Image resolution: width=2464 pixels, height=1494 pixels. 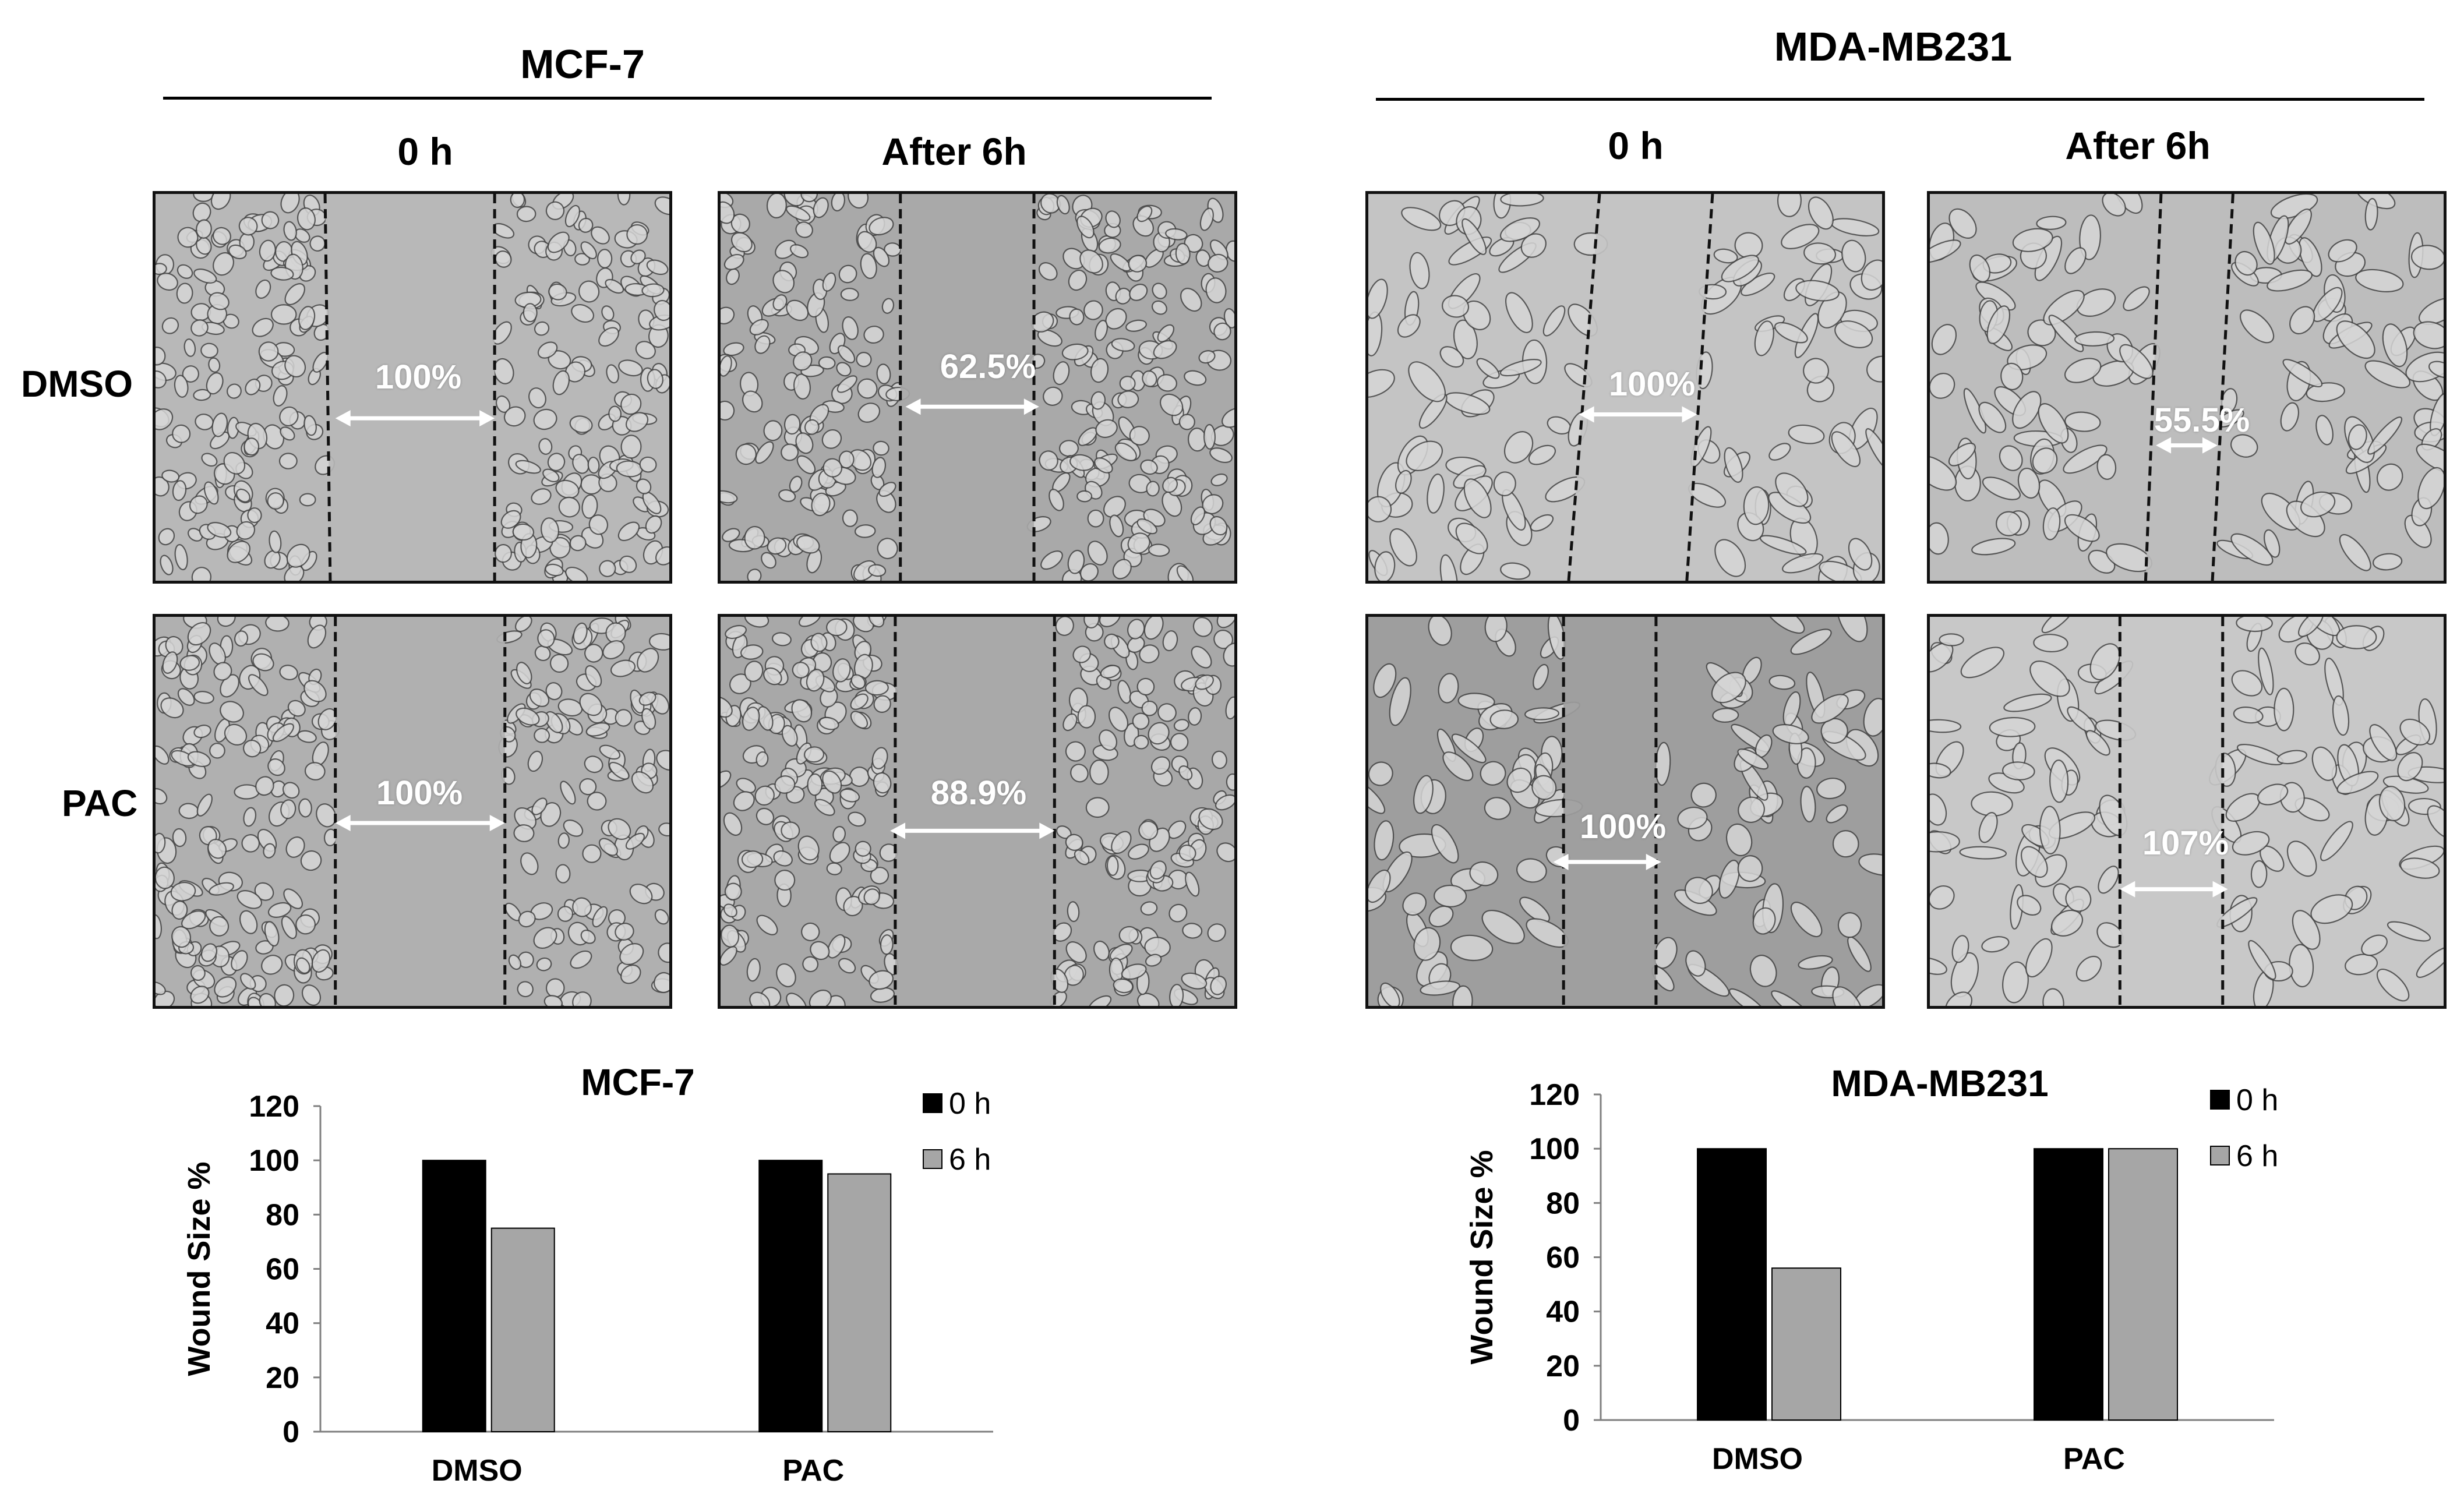 I want to click on col-title-mda-0h: 0 h, so click(x=1636, y=145).